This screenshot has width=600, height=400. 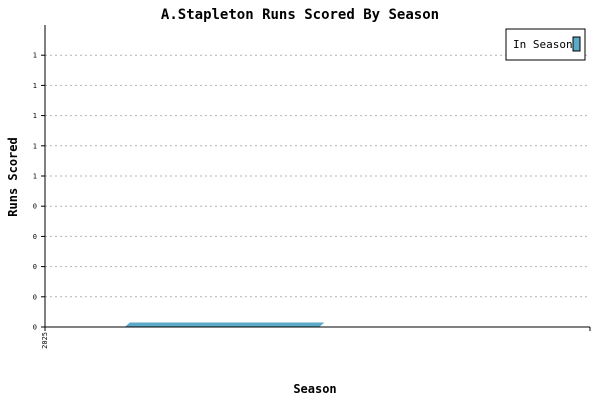 I want to click on x-axis-label: Season, so click(x=314, y=389).